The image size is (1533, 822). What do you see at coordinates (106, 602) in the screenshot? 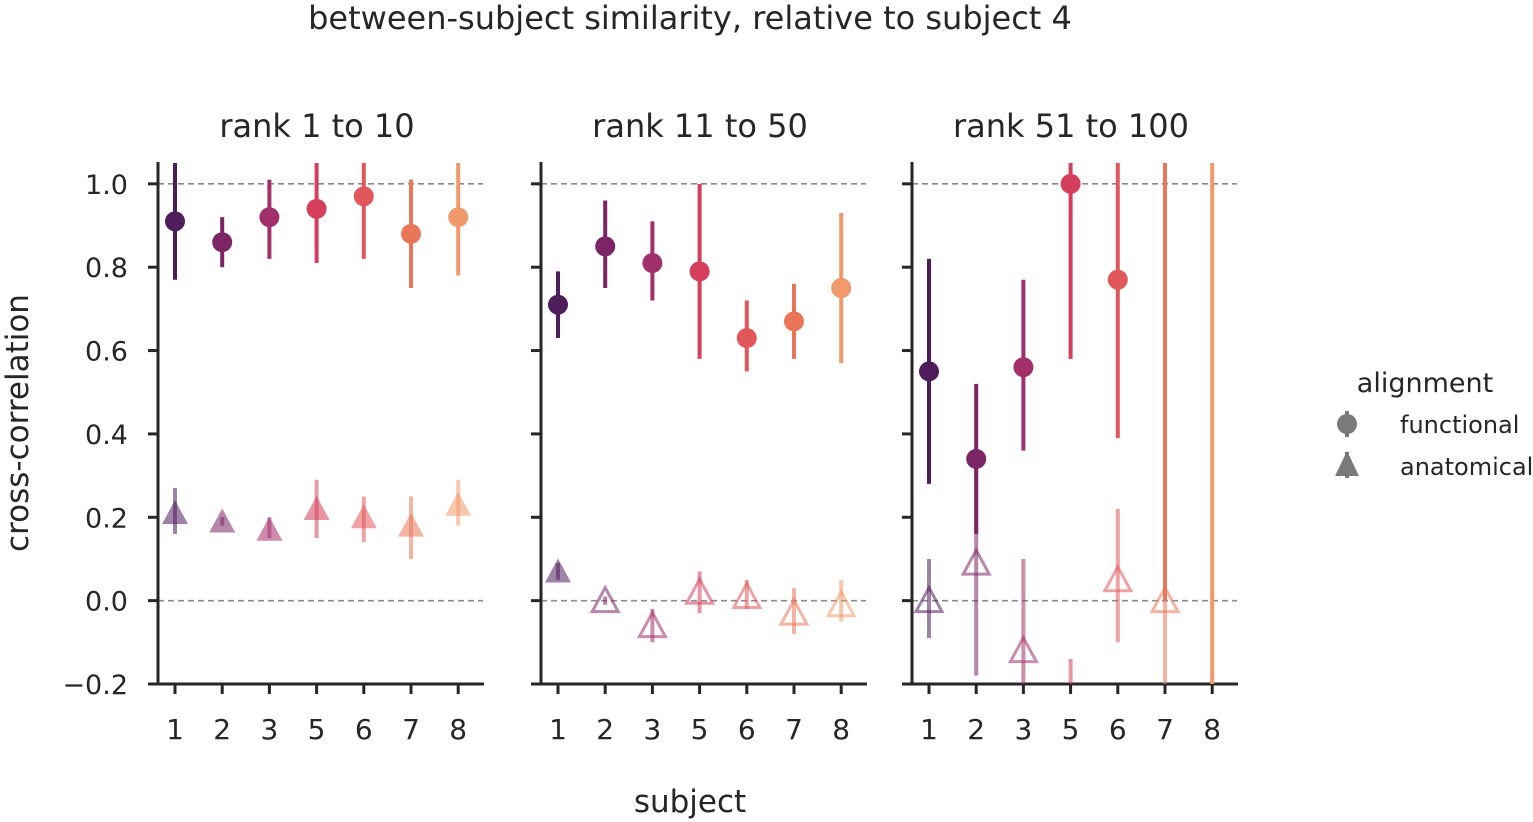
I see `y-tick-label: 0.0` at bounding box center [106, 602].